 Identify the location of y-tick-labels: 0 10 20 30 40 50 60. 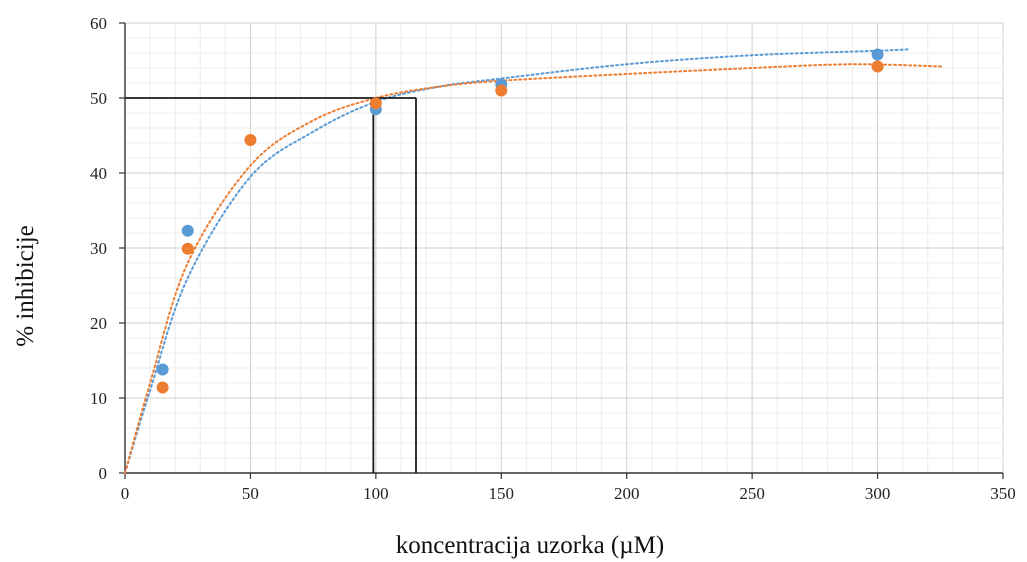
(98, 248).